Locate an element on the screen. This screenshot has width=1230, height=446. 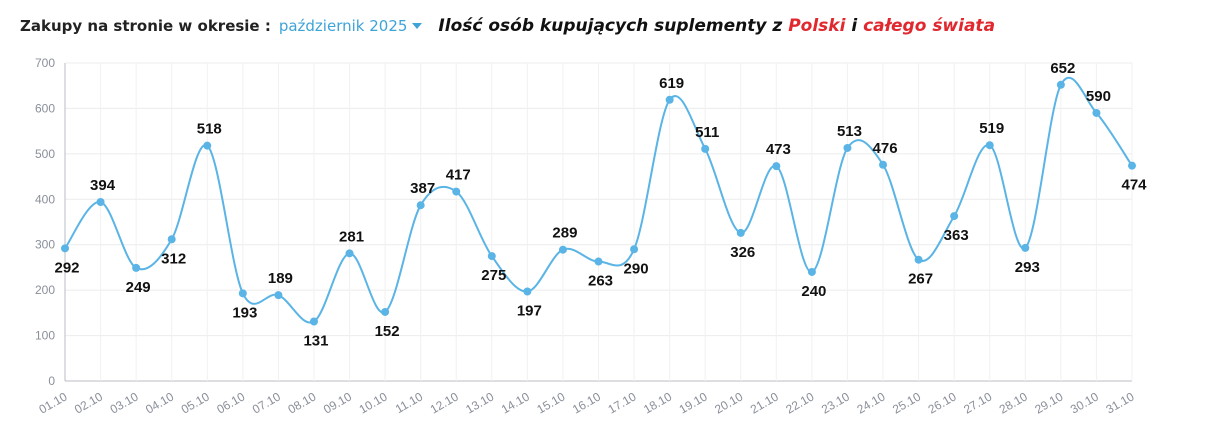
data-label: 152 is located at coordinates (387, 331).